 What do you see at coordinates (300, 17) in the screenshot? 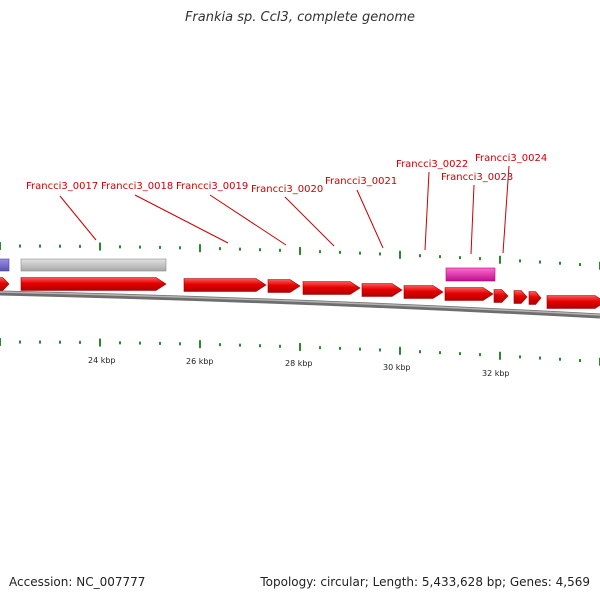
I see `map-title: Frankia sp. CcI3, complete genome` at bounding box center [300, 17].